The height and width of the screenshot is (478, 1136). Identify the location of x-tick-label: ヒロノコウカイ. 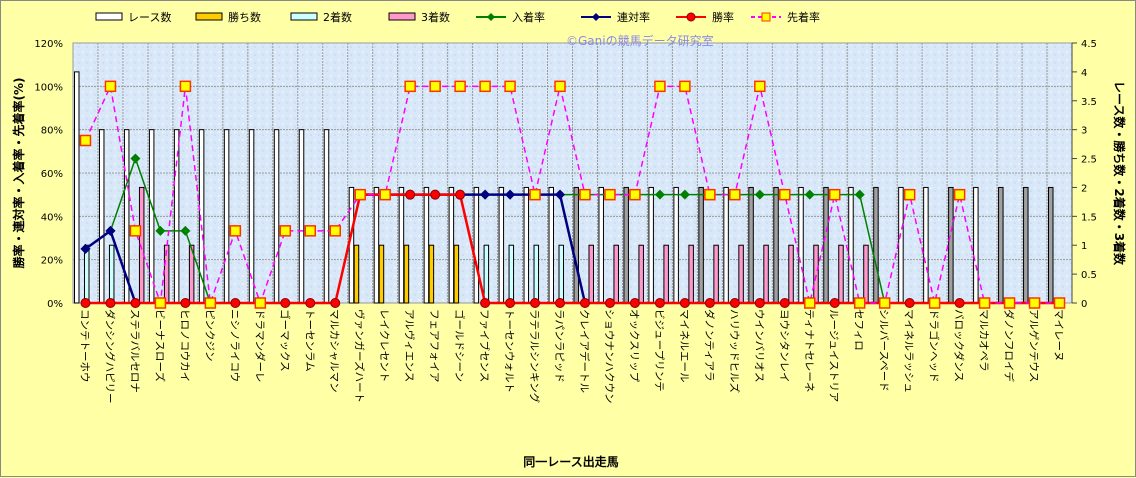
(184, 345).